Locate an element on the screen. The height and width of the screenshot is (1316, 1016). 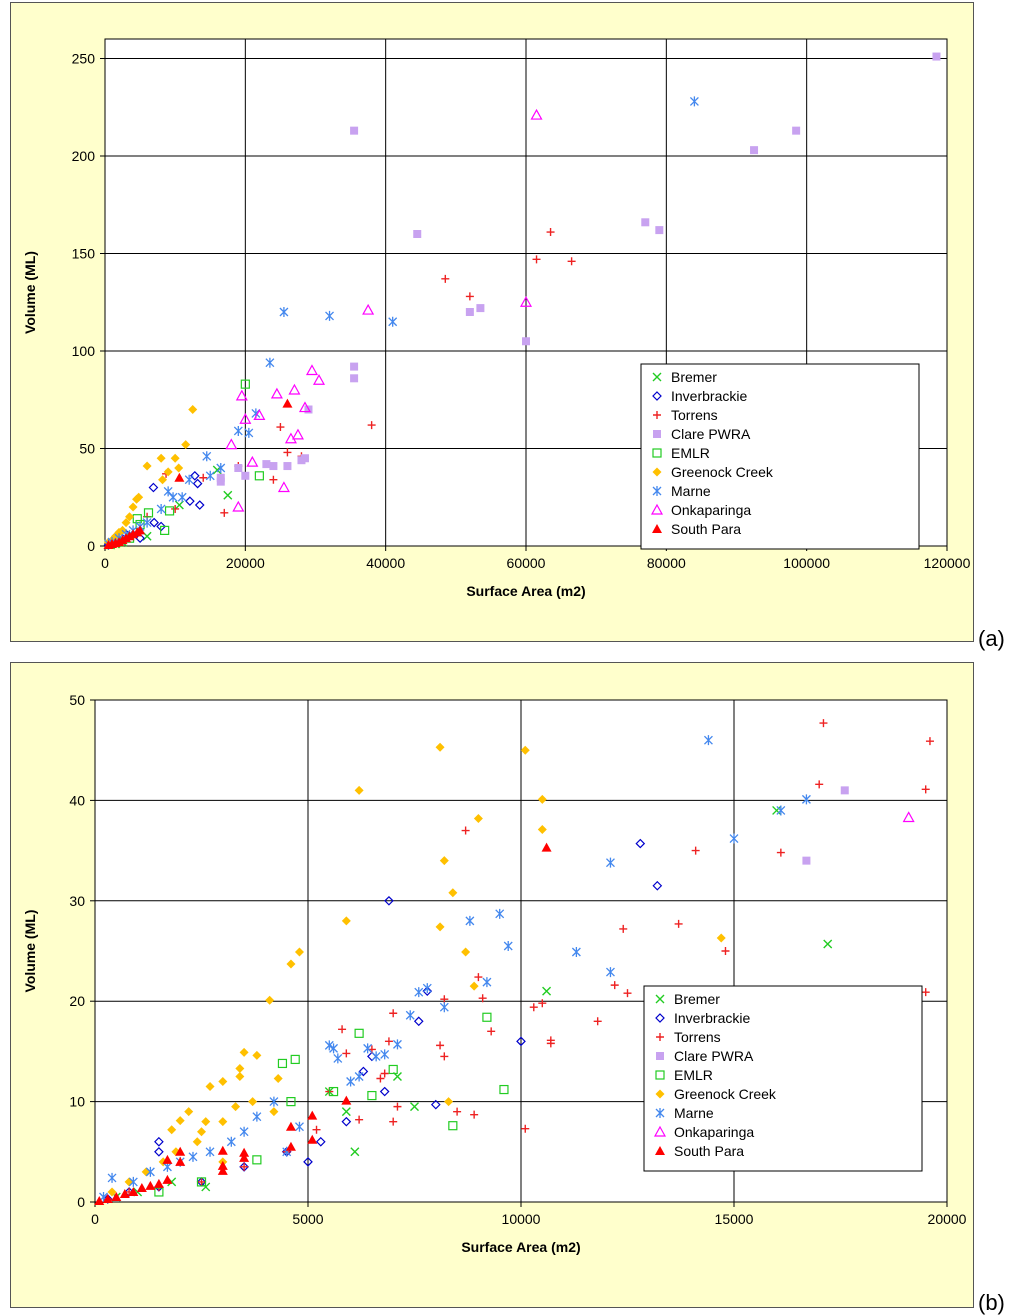
legend-entry: Marne is located at coordinates (694, 1113).